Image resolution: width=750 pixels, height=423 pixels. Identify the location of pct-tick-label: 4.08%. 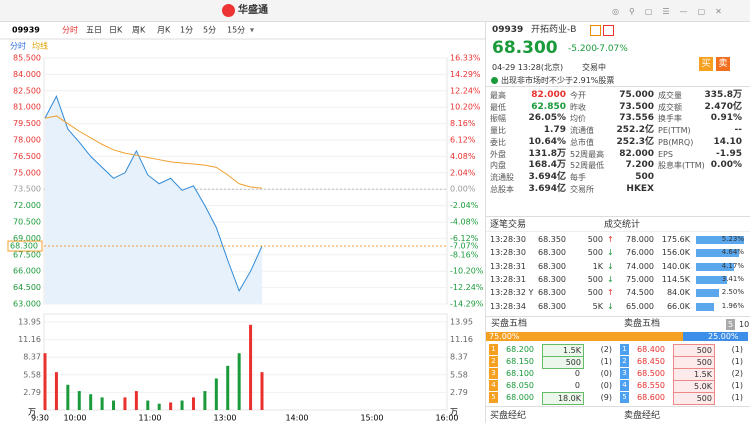
(463, 156).